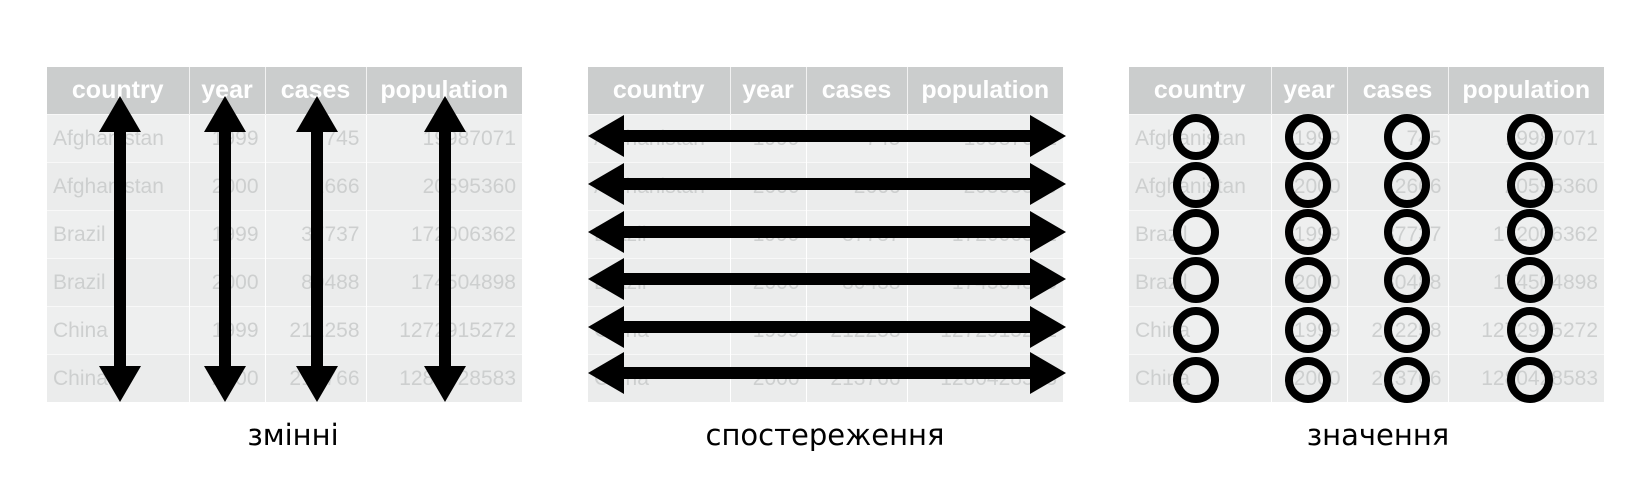 The width and height of the screenshot is (1645, 502). I want to click on header-country: country, so click(659, 91).